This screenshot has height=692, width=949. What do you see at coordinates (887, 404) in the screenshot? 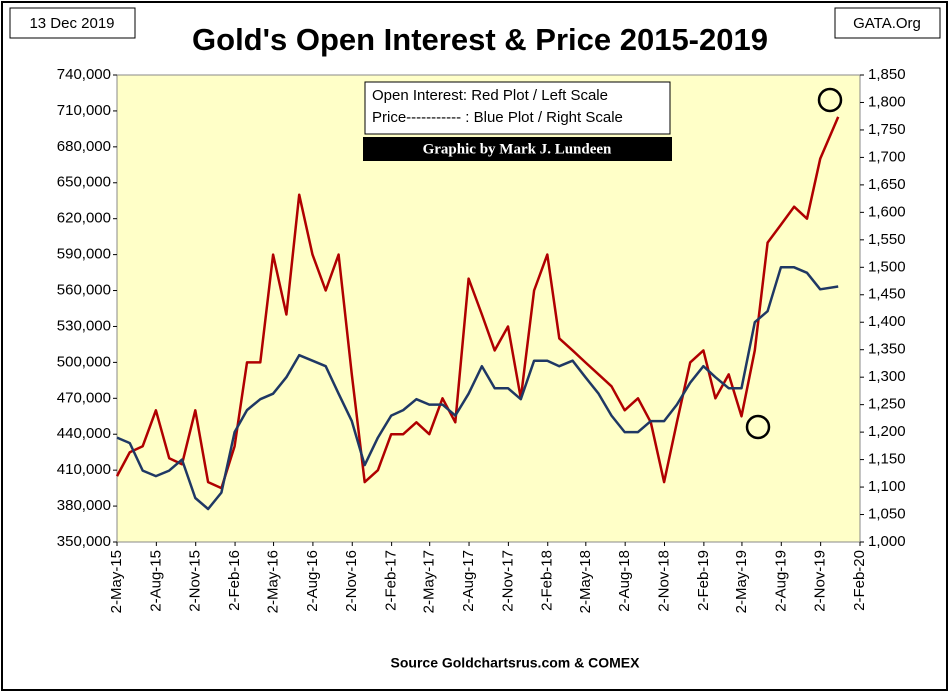
I see `y2-tick-label: 1,250` at bounding box center [887, 404].